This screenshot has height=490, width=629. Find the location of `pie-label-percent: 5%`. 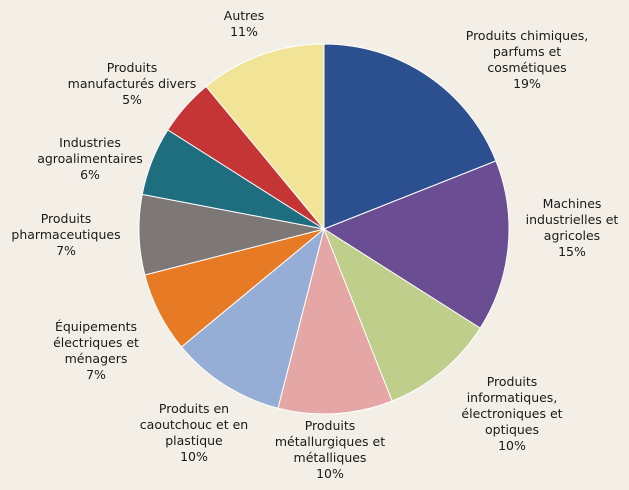

pie-label-percent: 5% is located at coordinates (132, 99).